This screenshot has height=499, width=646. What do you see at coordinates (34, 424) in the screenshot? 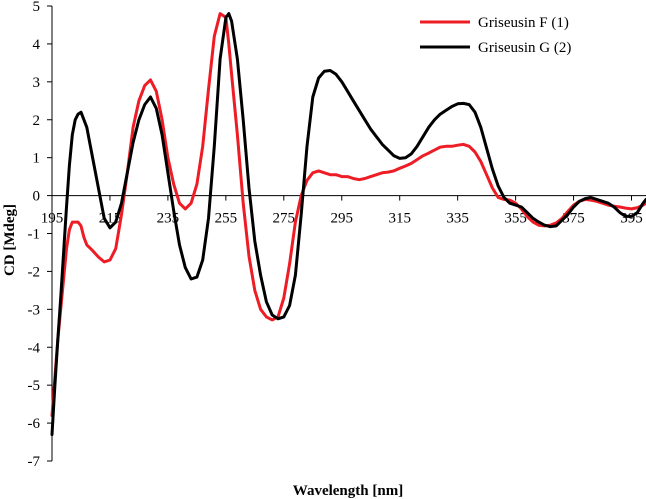
I see `y-tick-label: -6` at bounding box center [34, 424].